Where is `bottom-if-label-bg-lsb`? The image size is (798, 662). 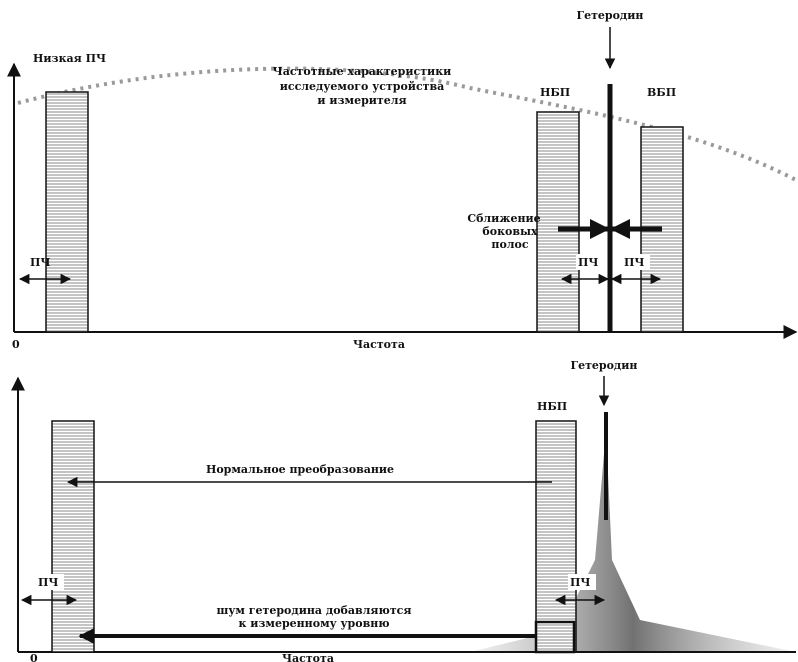
bottom-if-label-bg-lsb is located at coordinates (582, 582).